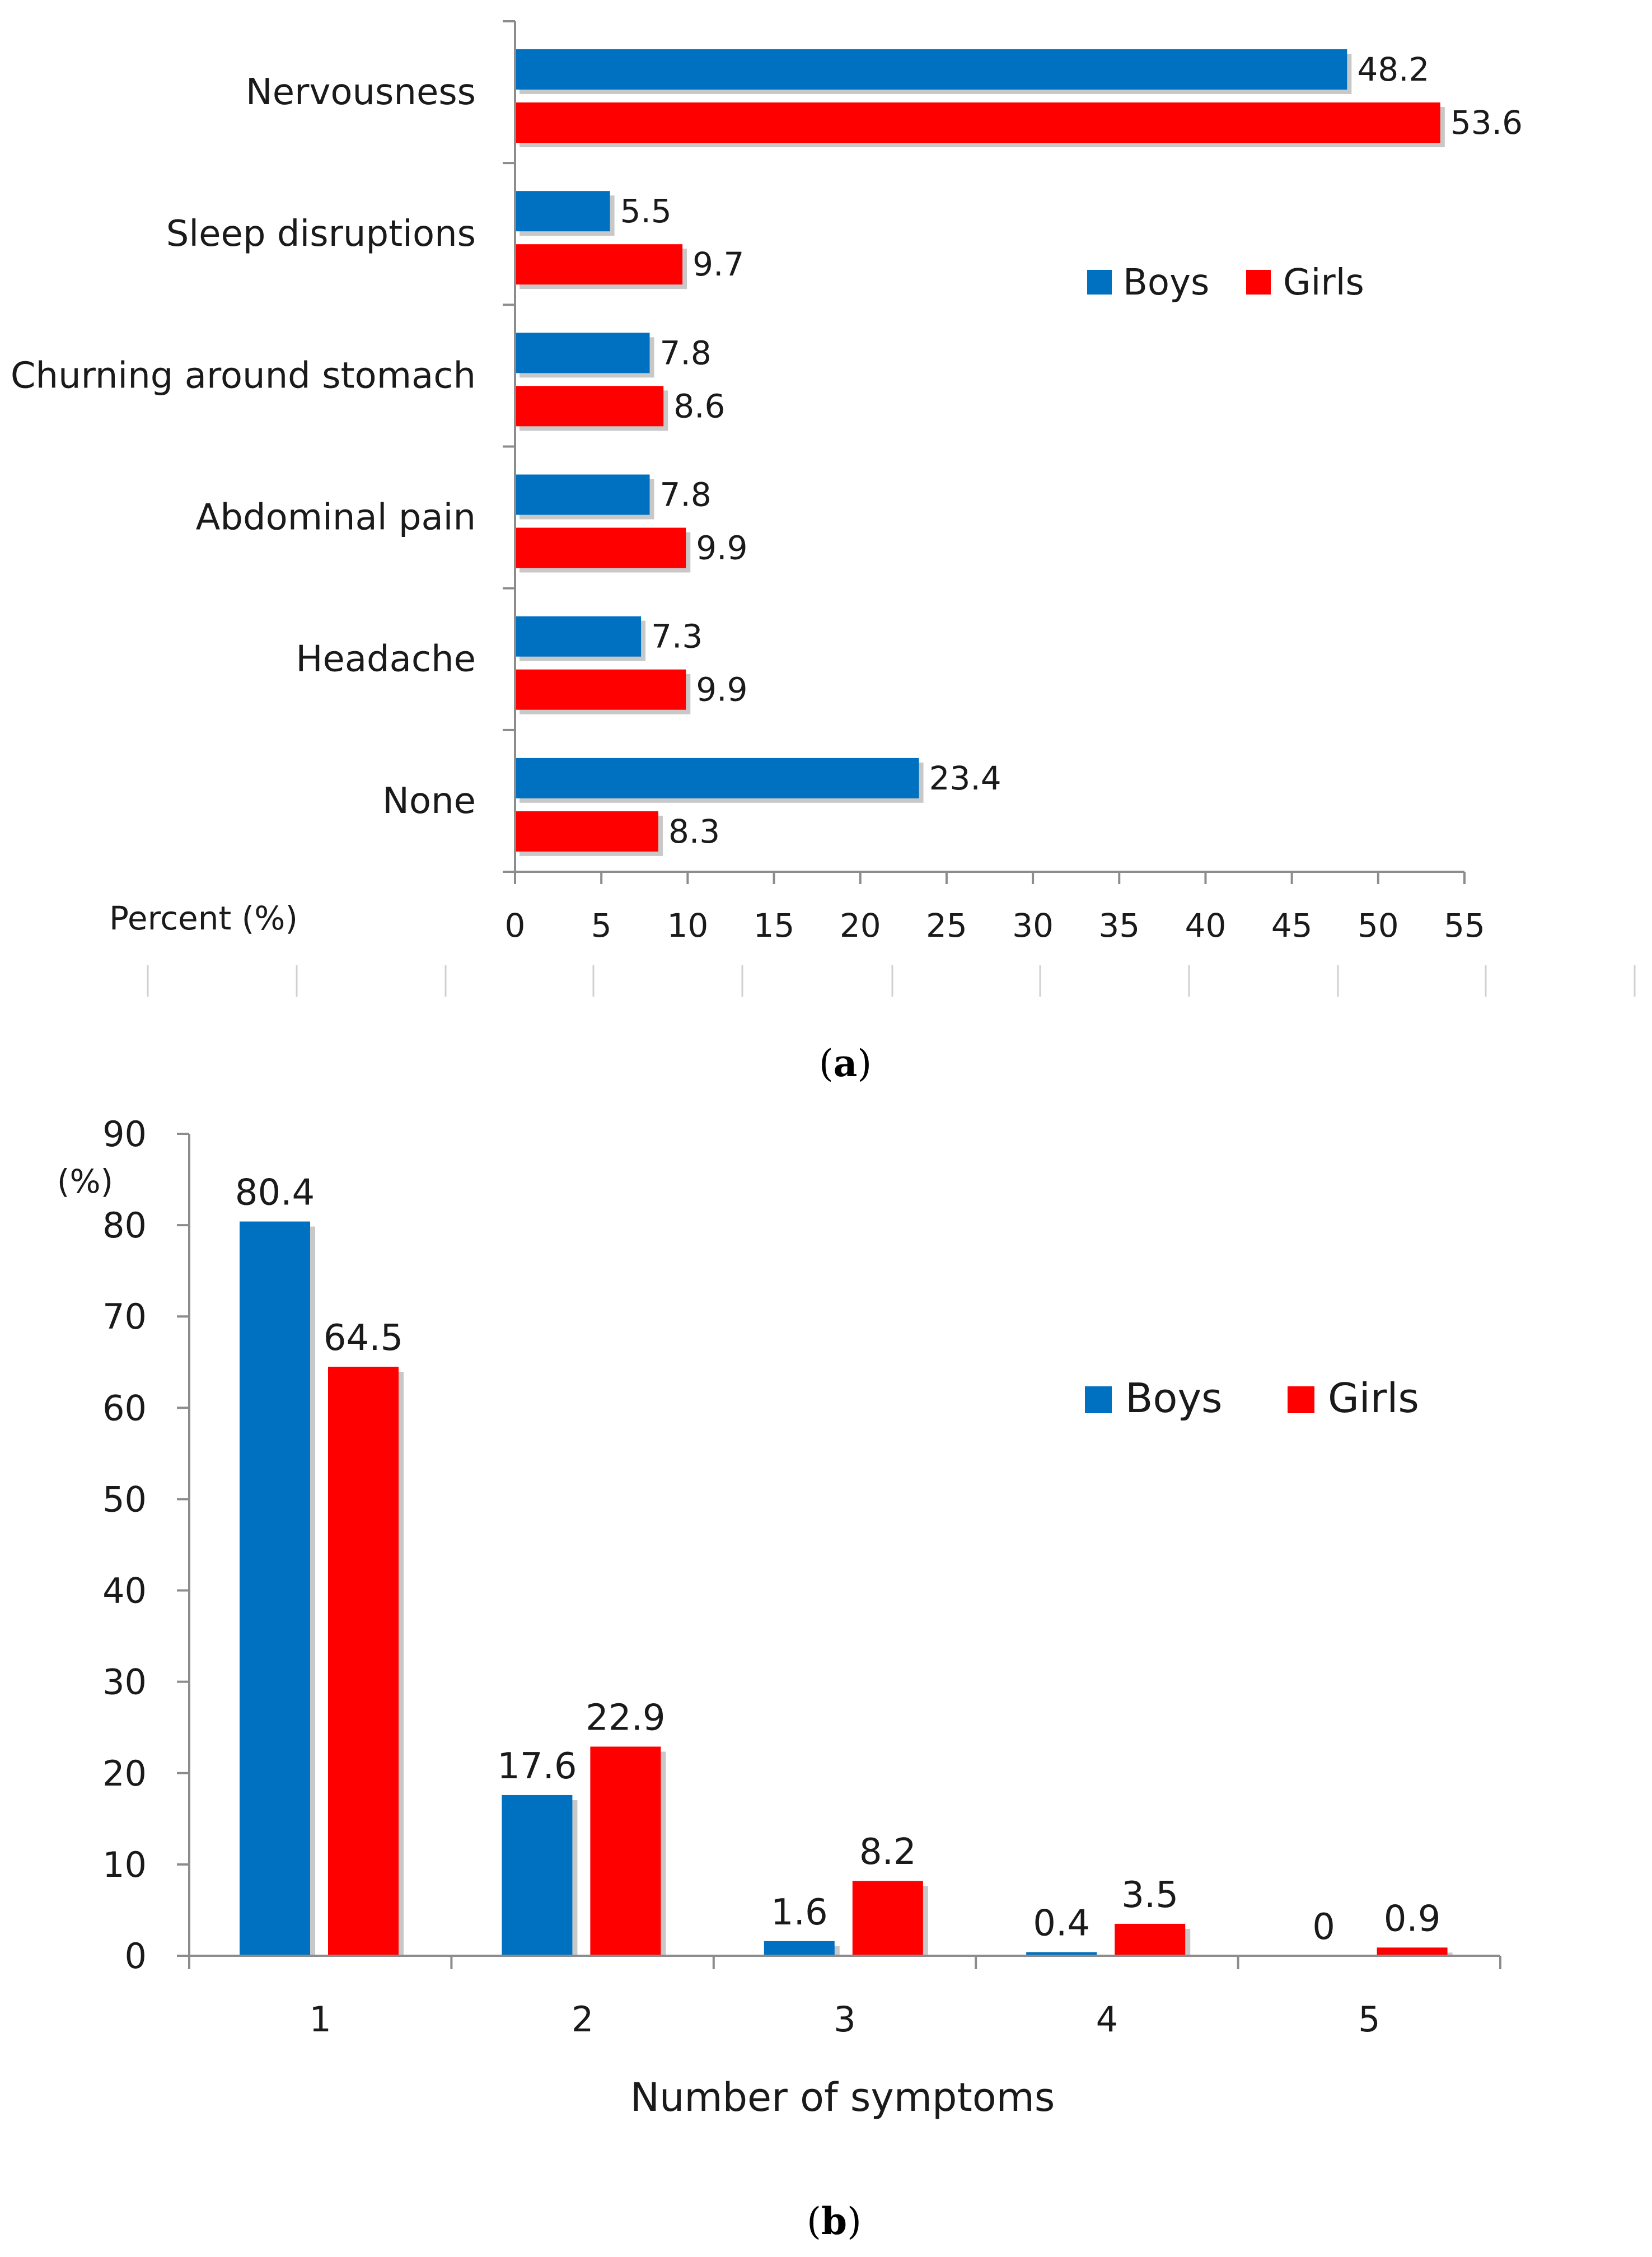  What do you see at coordinates (1149, 1895) in the screenshot?
I see `data-label: 3.5` at bounding box center [1149, 1895].